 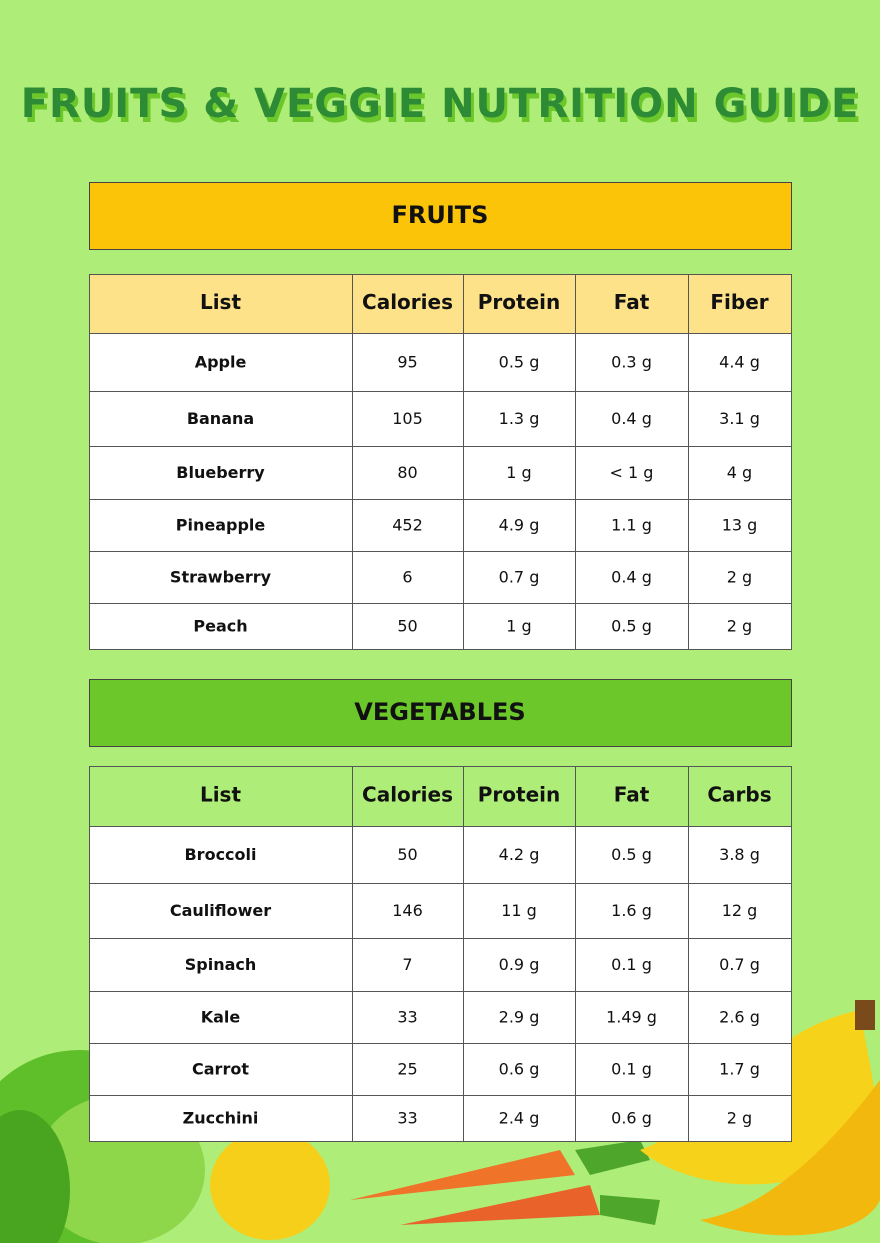 What do you see at coordinates (631, 362) in the screenshot?
I see `cell: 0.3 g` at bounding box center [631, 362].